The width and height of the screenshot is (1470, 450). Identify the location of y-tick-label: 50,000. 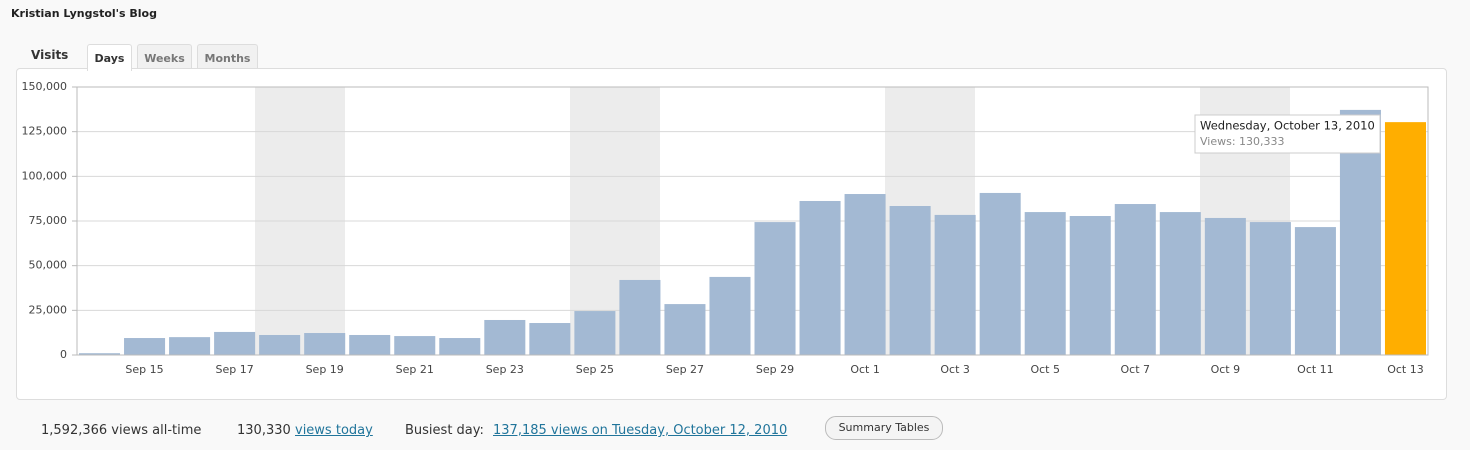
(48, 265).